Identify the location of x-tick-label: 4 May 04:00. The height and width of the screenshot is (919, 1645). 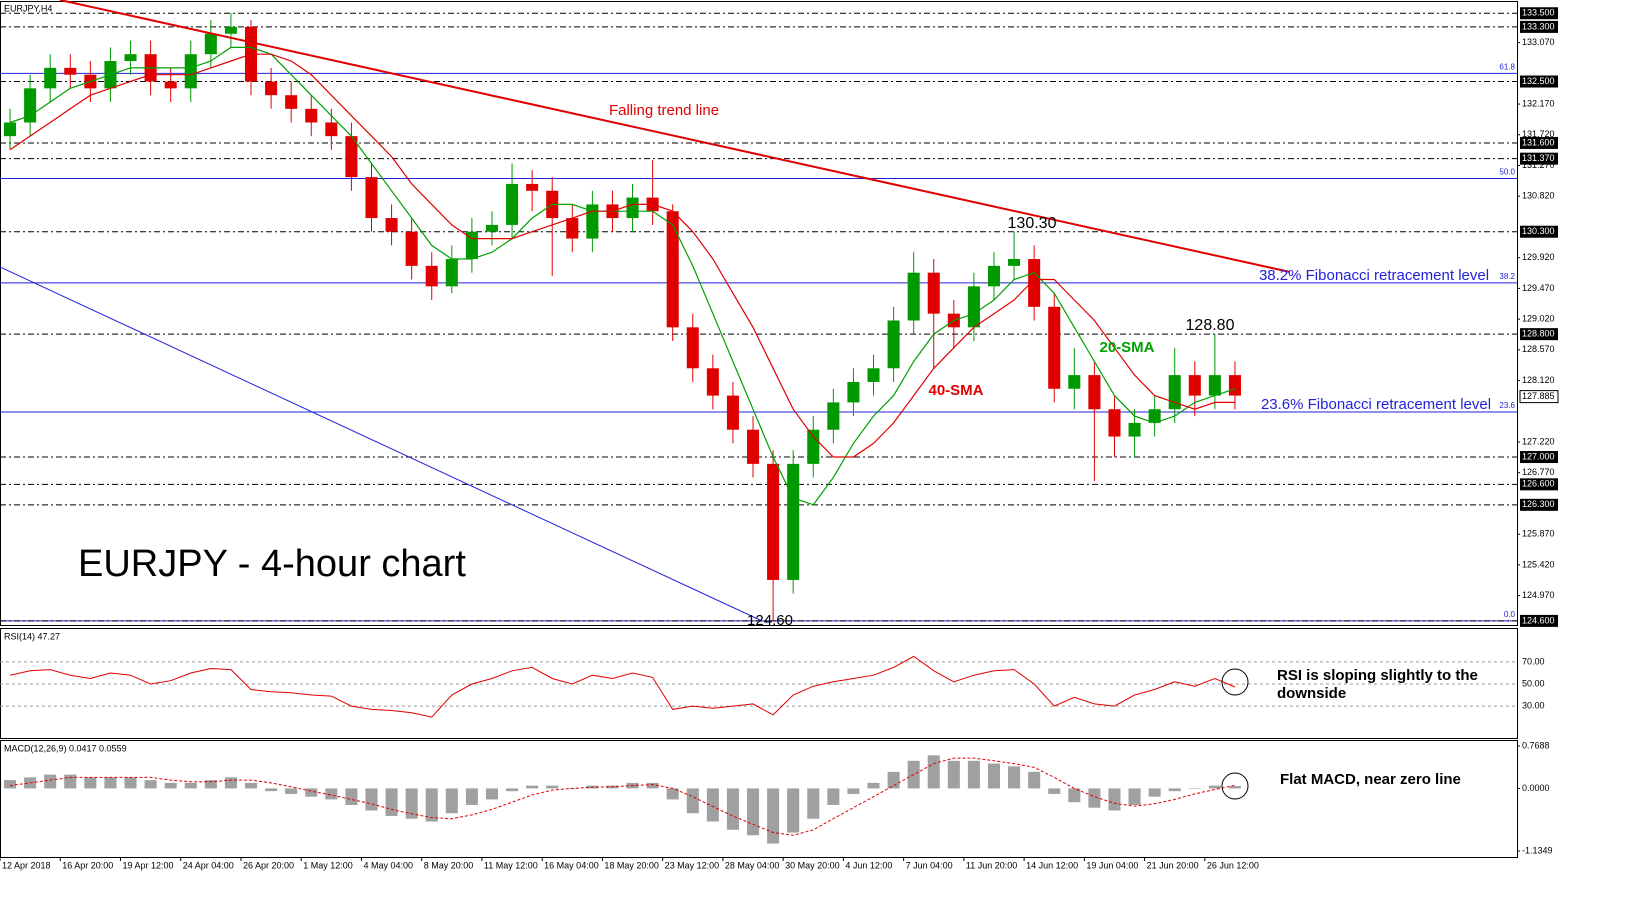
(388, 865).